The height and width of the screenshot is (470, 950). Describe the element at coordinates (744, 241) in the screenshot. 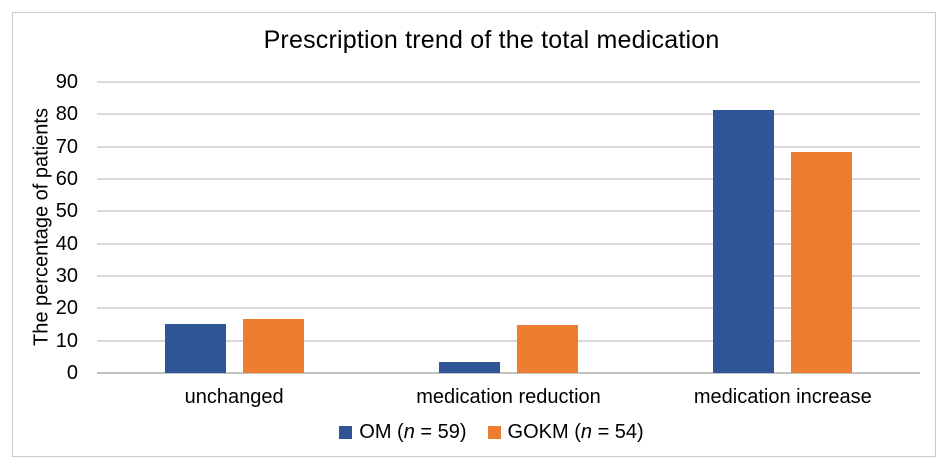

I see `bar-om-medication-increase` at that location.